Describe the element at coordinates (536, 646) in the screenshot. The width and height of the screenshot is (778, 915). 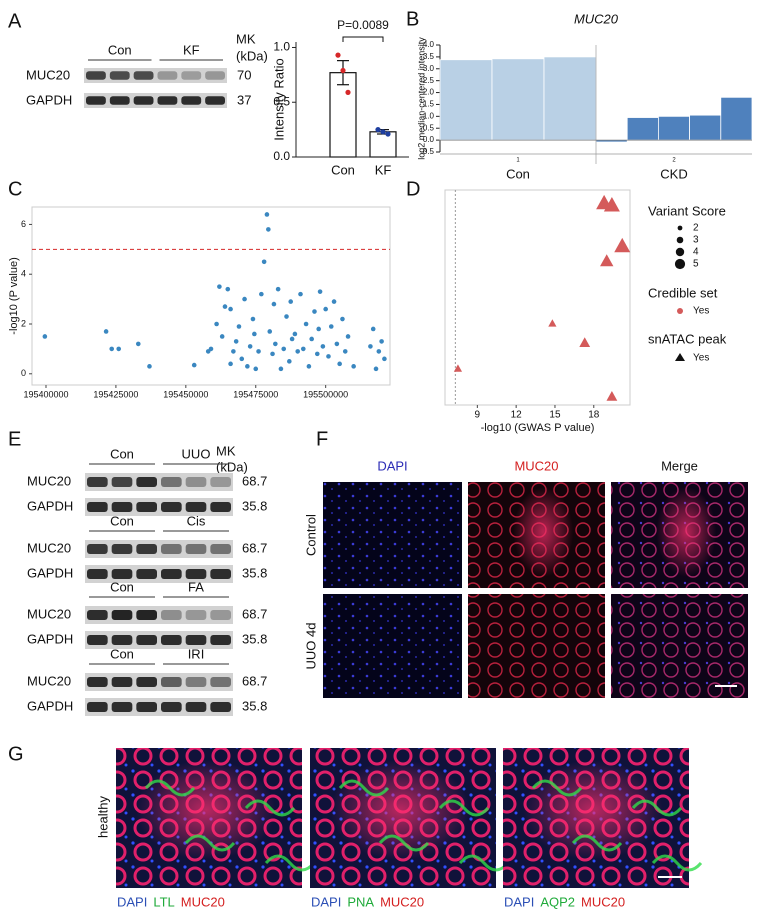
I see `micrograph` at that location.